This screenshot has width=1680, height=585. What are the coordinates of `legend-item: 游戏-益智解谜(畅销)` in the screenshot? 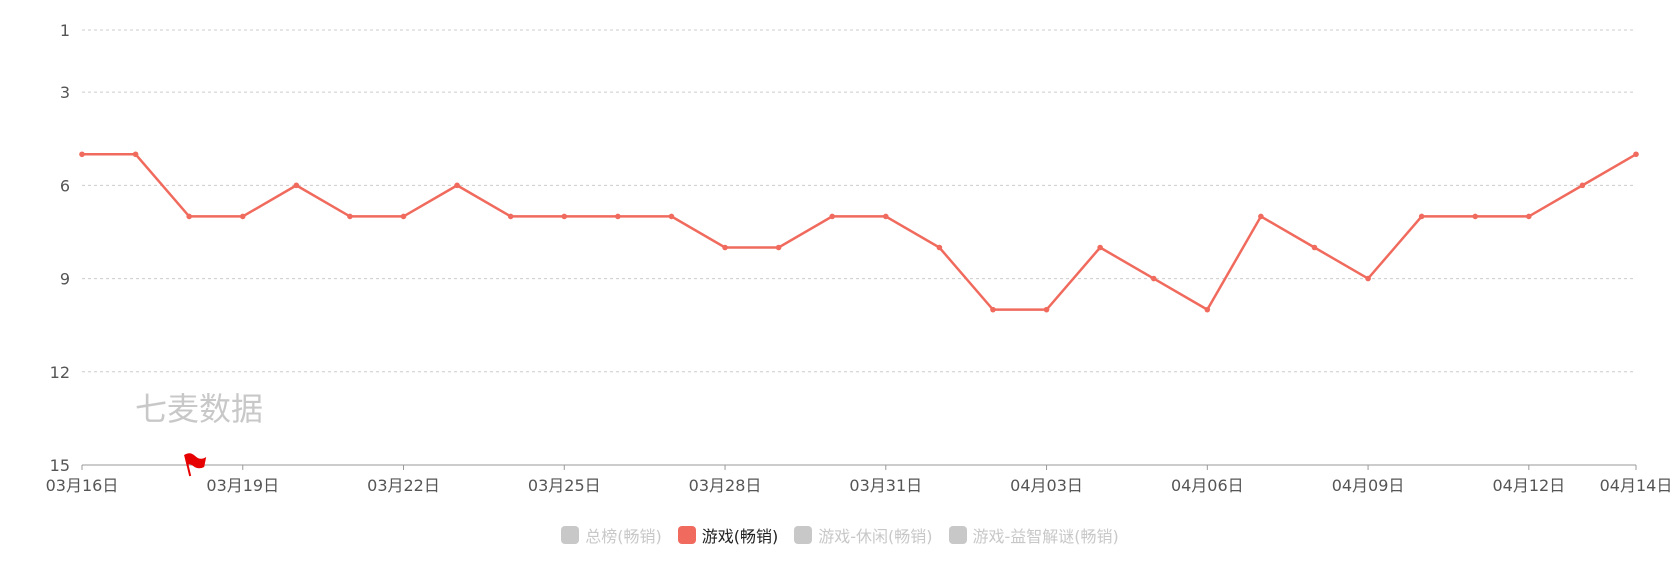 It's located at (1033, 535).